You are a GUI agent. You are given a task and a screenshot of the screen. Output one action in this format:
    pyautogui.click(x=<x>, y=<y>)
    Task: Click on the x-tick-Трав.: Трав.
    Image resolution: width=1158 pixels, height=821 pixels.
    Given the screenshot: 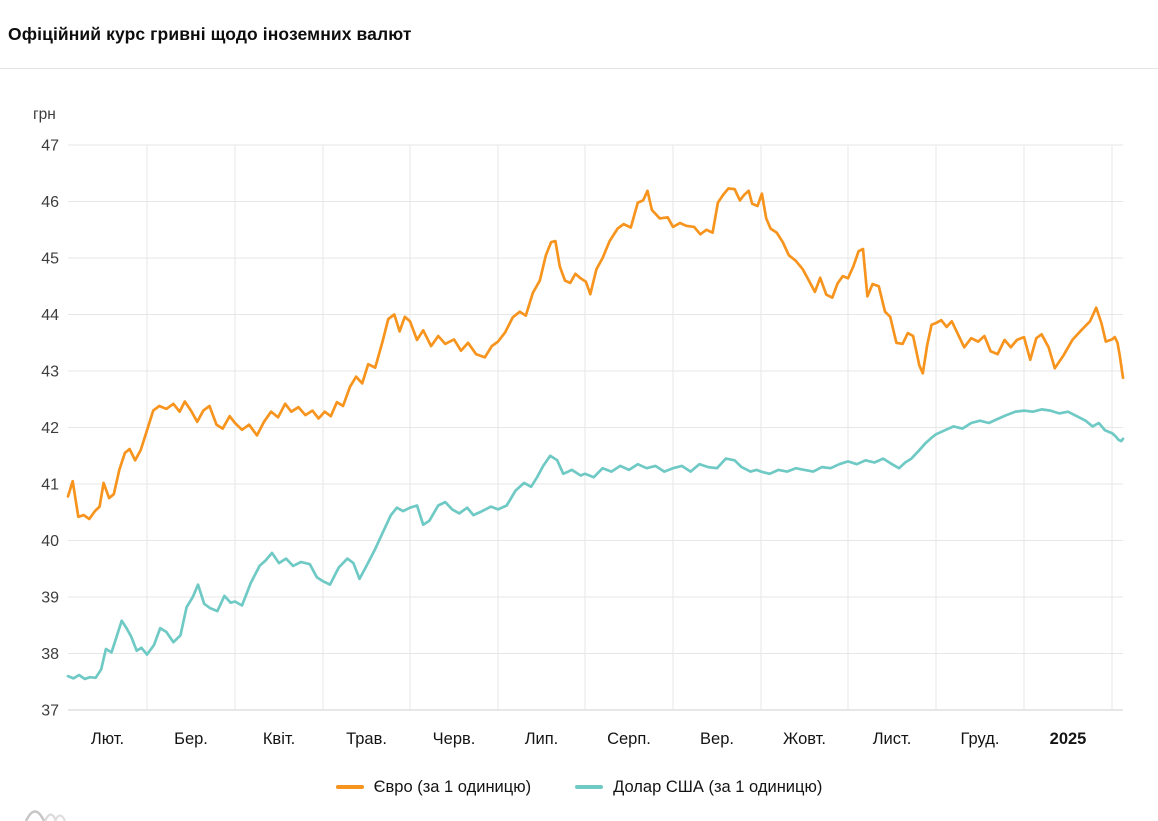 What is the action you would take?
    pyautogui.click(x=366, y=739)
    